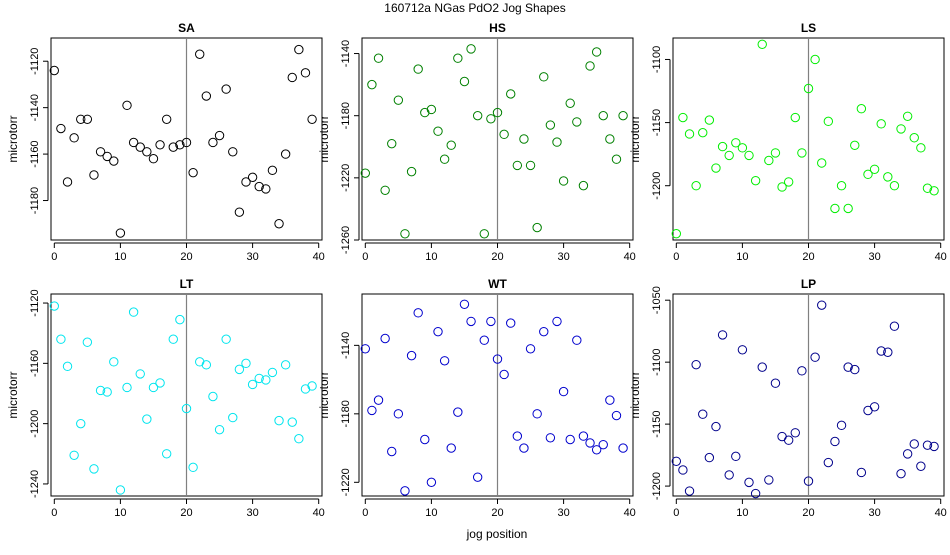 This screenshot has width=950, height=555. I want to click on y-tick-label: -1260, so click(346, 240).